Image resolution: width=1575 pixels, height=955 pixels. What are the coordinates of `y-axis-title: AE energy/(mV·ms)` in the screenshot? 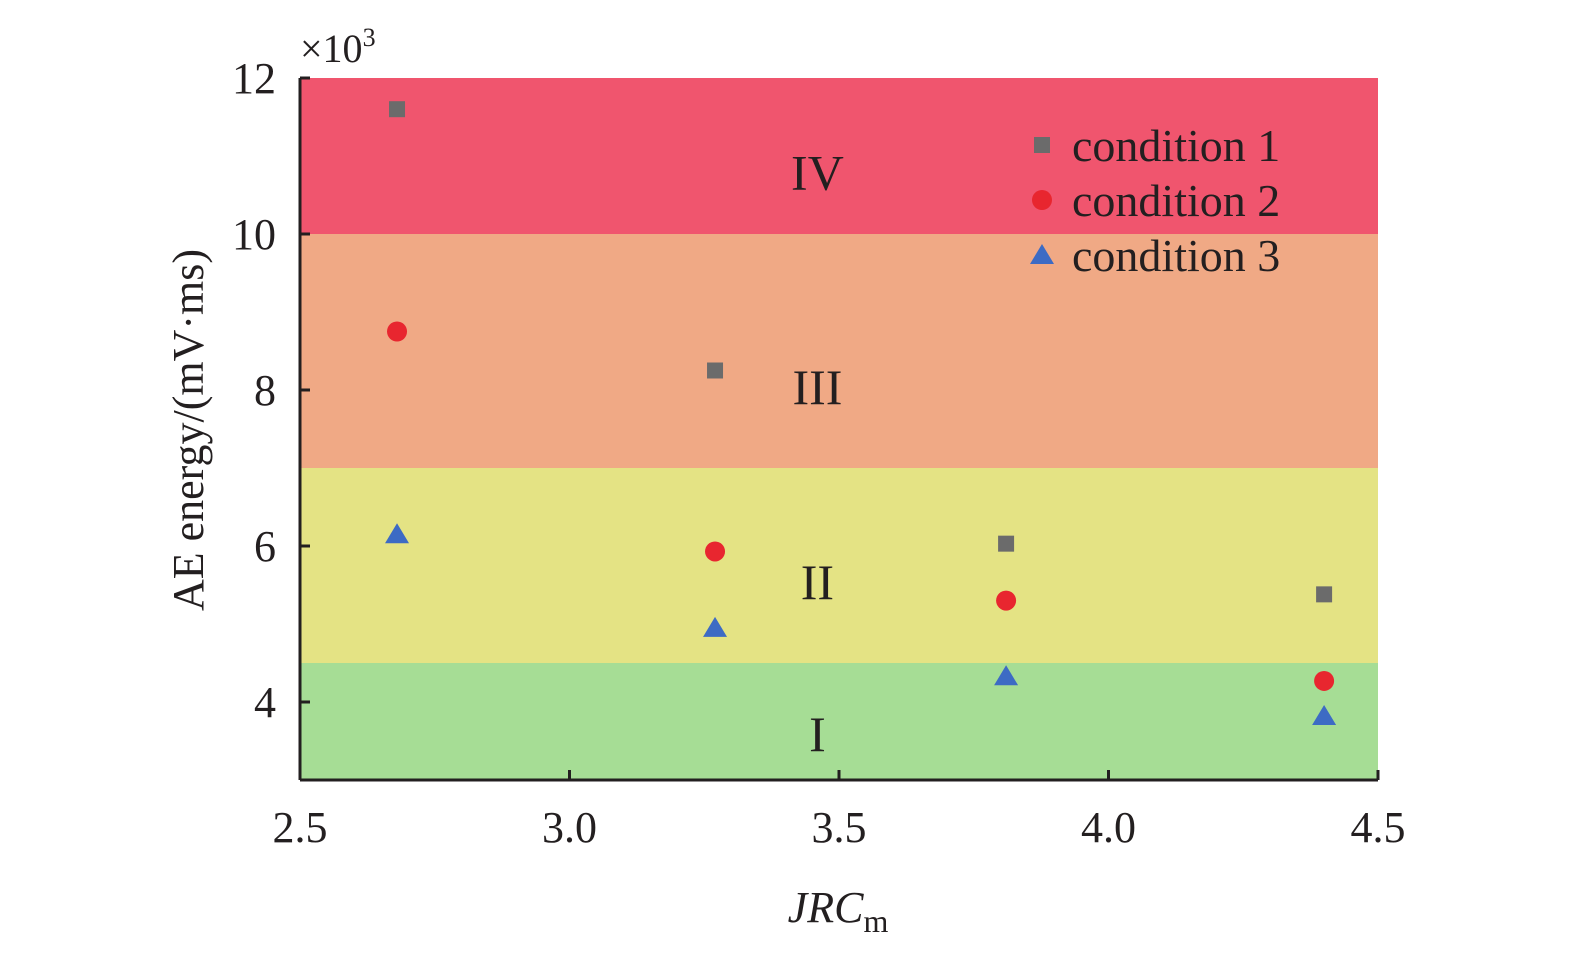 It's located at (188, 430).